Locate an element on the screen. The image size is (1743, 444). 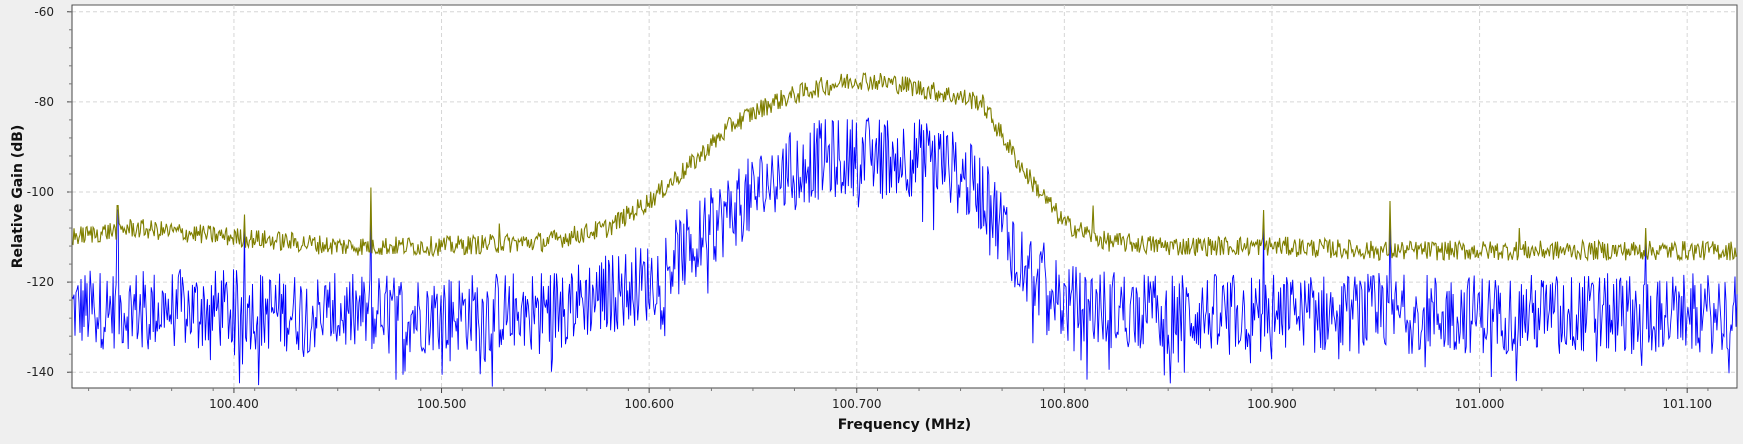
x-tick-label: 101.000 is located at coordinates (1480, 404).